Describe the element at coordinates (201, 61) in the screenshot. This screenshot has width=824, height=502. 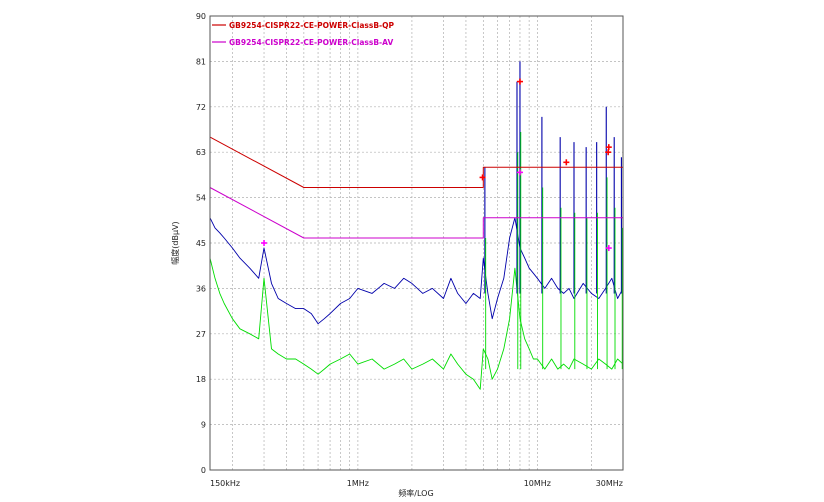
I see `y-tick-label: 81` at that location.